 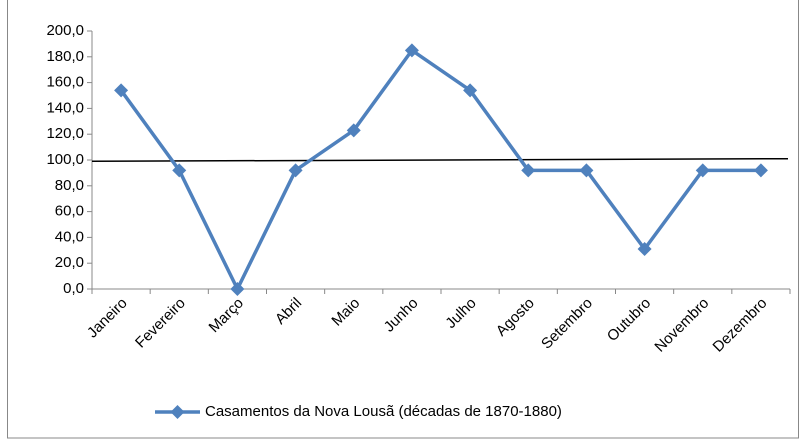 I want to click on y-tick-label: 60,0, so click(x=69, y=211).